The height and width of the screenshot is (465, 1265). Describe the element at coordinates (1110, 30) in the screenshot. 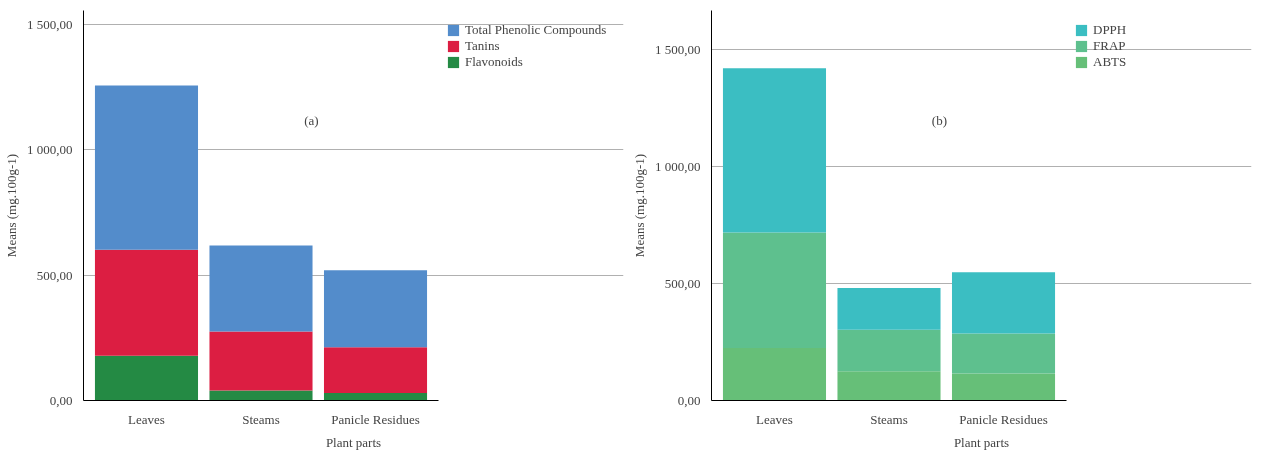

I see `legend-label: DPPH` at that location.